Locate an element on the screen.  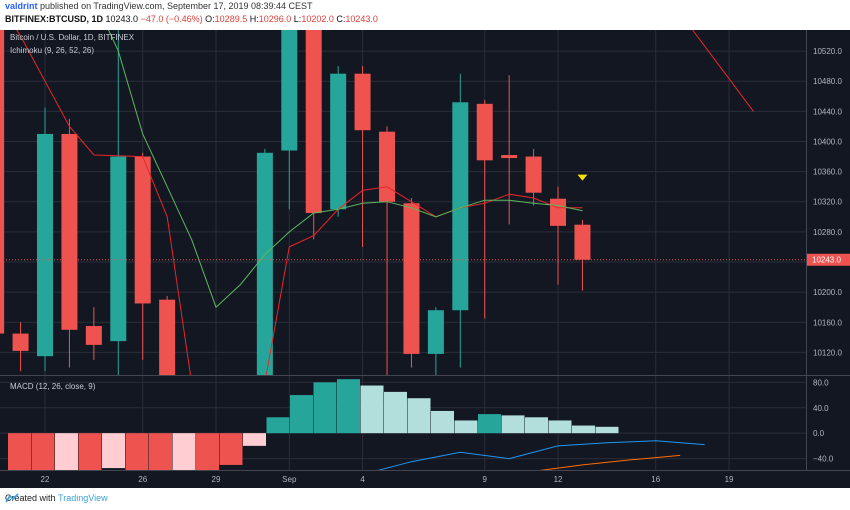
symbol-legend: Bitcoin / U.S. Dollar, 1D, BITFINEX is located at coordinates (72, 37).